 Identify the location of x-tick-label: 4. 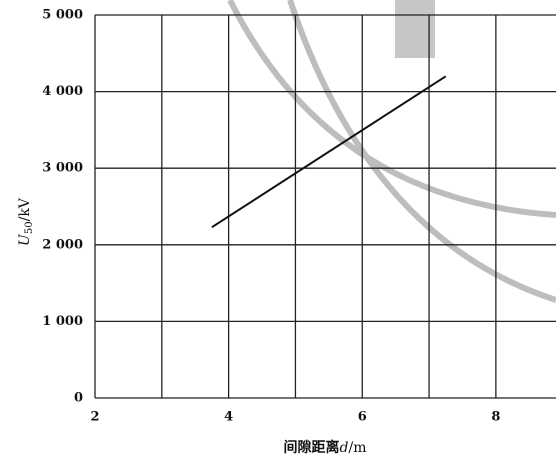
(228, 417).